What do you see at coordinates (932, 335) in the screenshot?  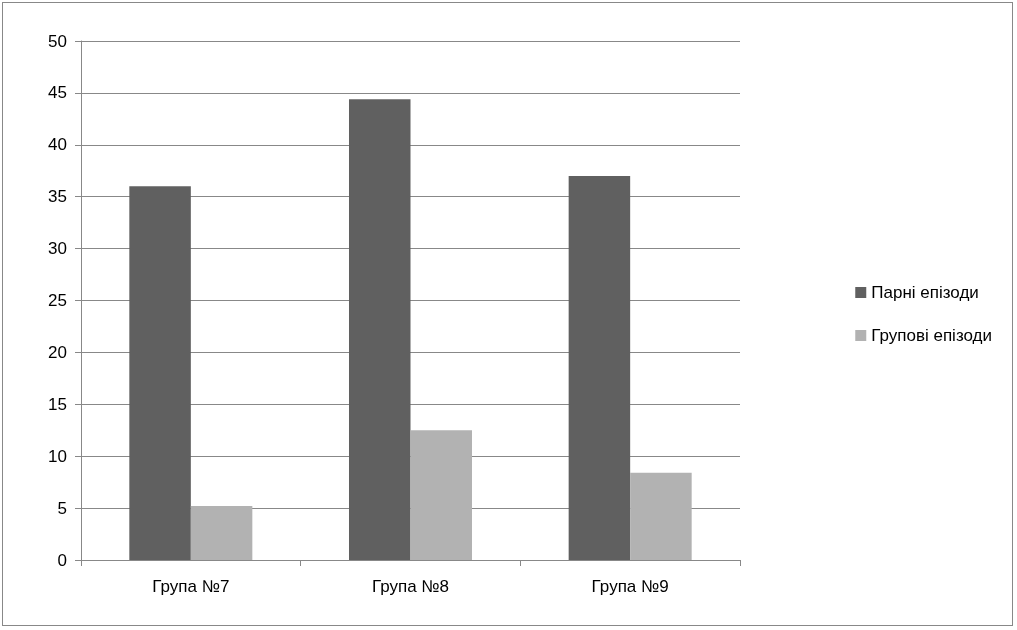 I see `legend-label: Групові епізоди` at bounding box center [932, 335].